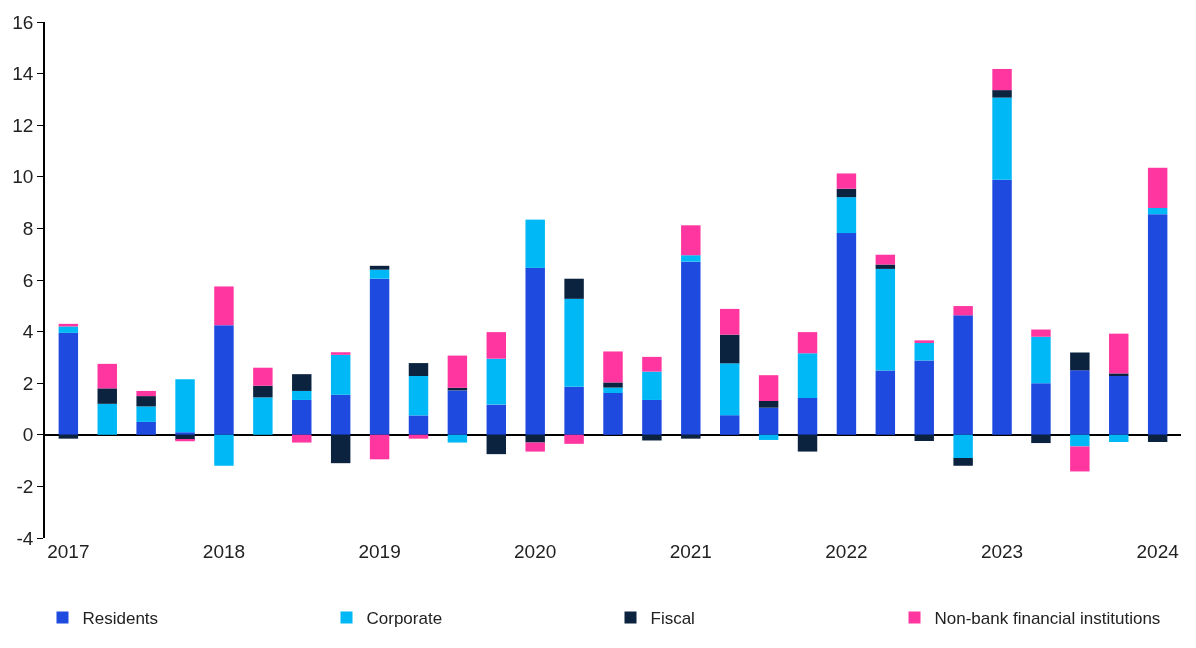 Image resolution: width=1196 pixels, height=648 pixels. What do you see at coordinates (404, 619) in the screenshot?
I see `legend-label: Corporate` at bounding box center [404, 619].